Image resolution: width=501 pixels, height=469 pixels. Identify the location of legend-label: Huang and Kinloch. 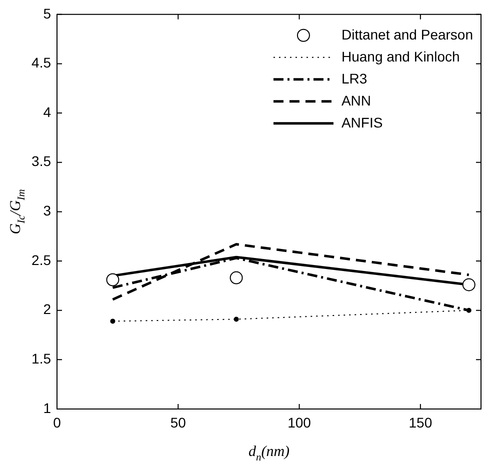
(400, 56).